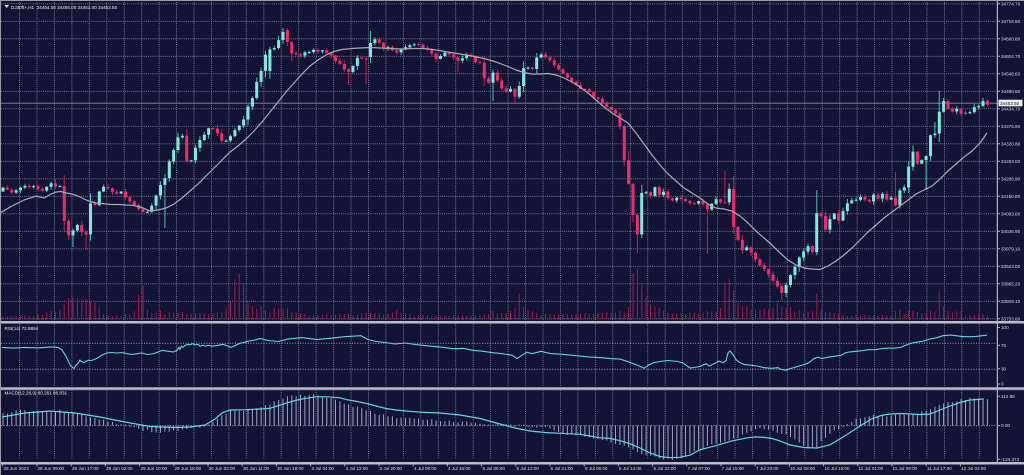  I want to click on svg-text: 33979.10, so click(1011, 248).